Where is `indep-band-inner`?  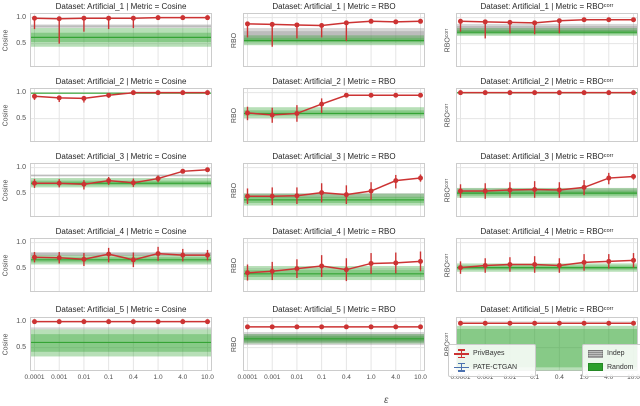 indep-band-inner is located at coordinates (121, 26).